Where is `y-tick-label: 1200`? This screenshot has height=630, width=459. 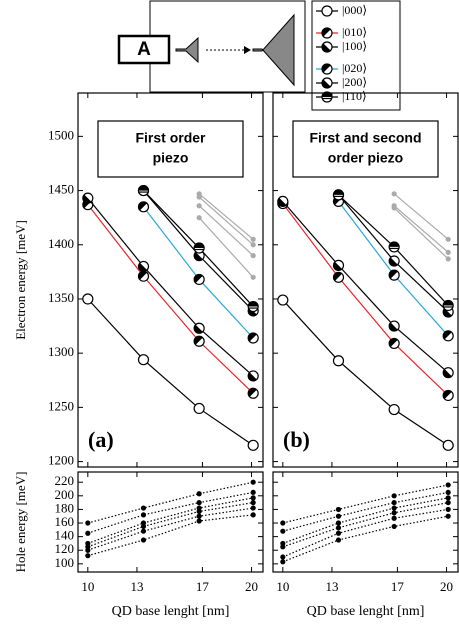 y-tick-label: 1200 is located at coordinates (61, 460).